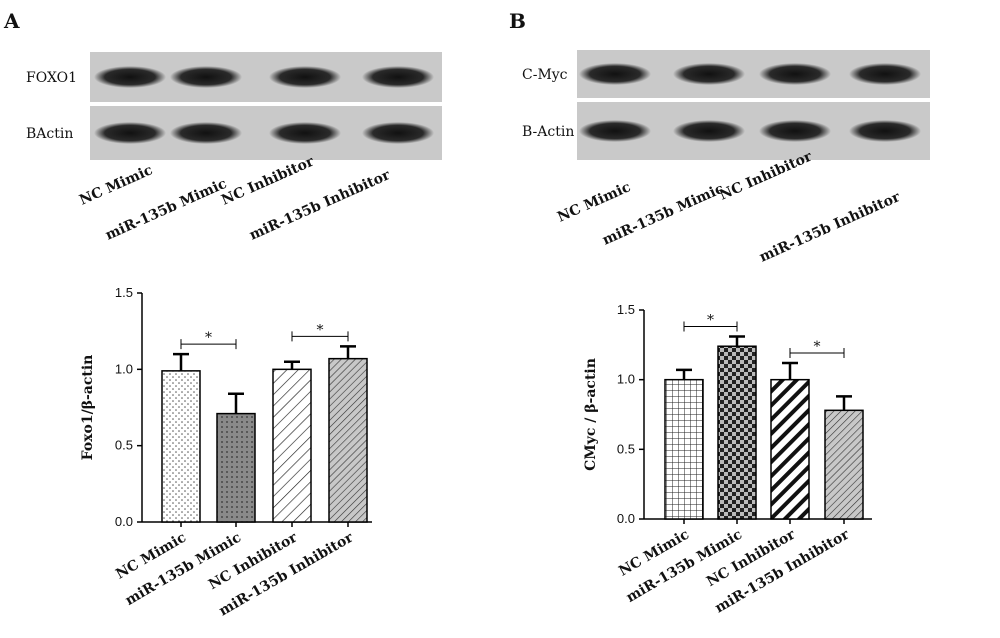 This screenshot has width=1000, height=638. Describe the element at coordinates (517, 21) in the screenshot. I see `panel-label: B` at that location.